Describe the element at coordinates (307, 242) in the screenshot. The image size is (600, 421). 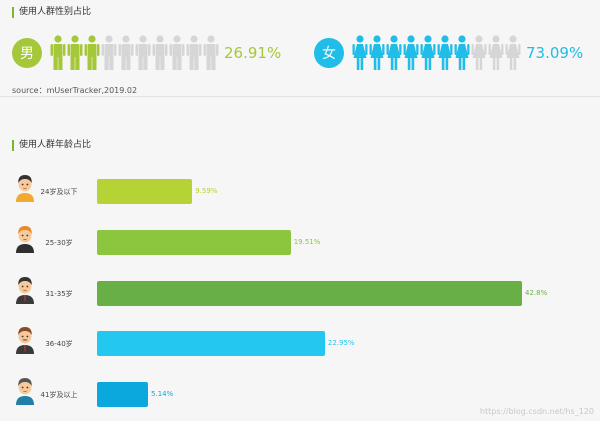
I see `age-bar-value-label: 19.51%` at that location.